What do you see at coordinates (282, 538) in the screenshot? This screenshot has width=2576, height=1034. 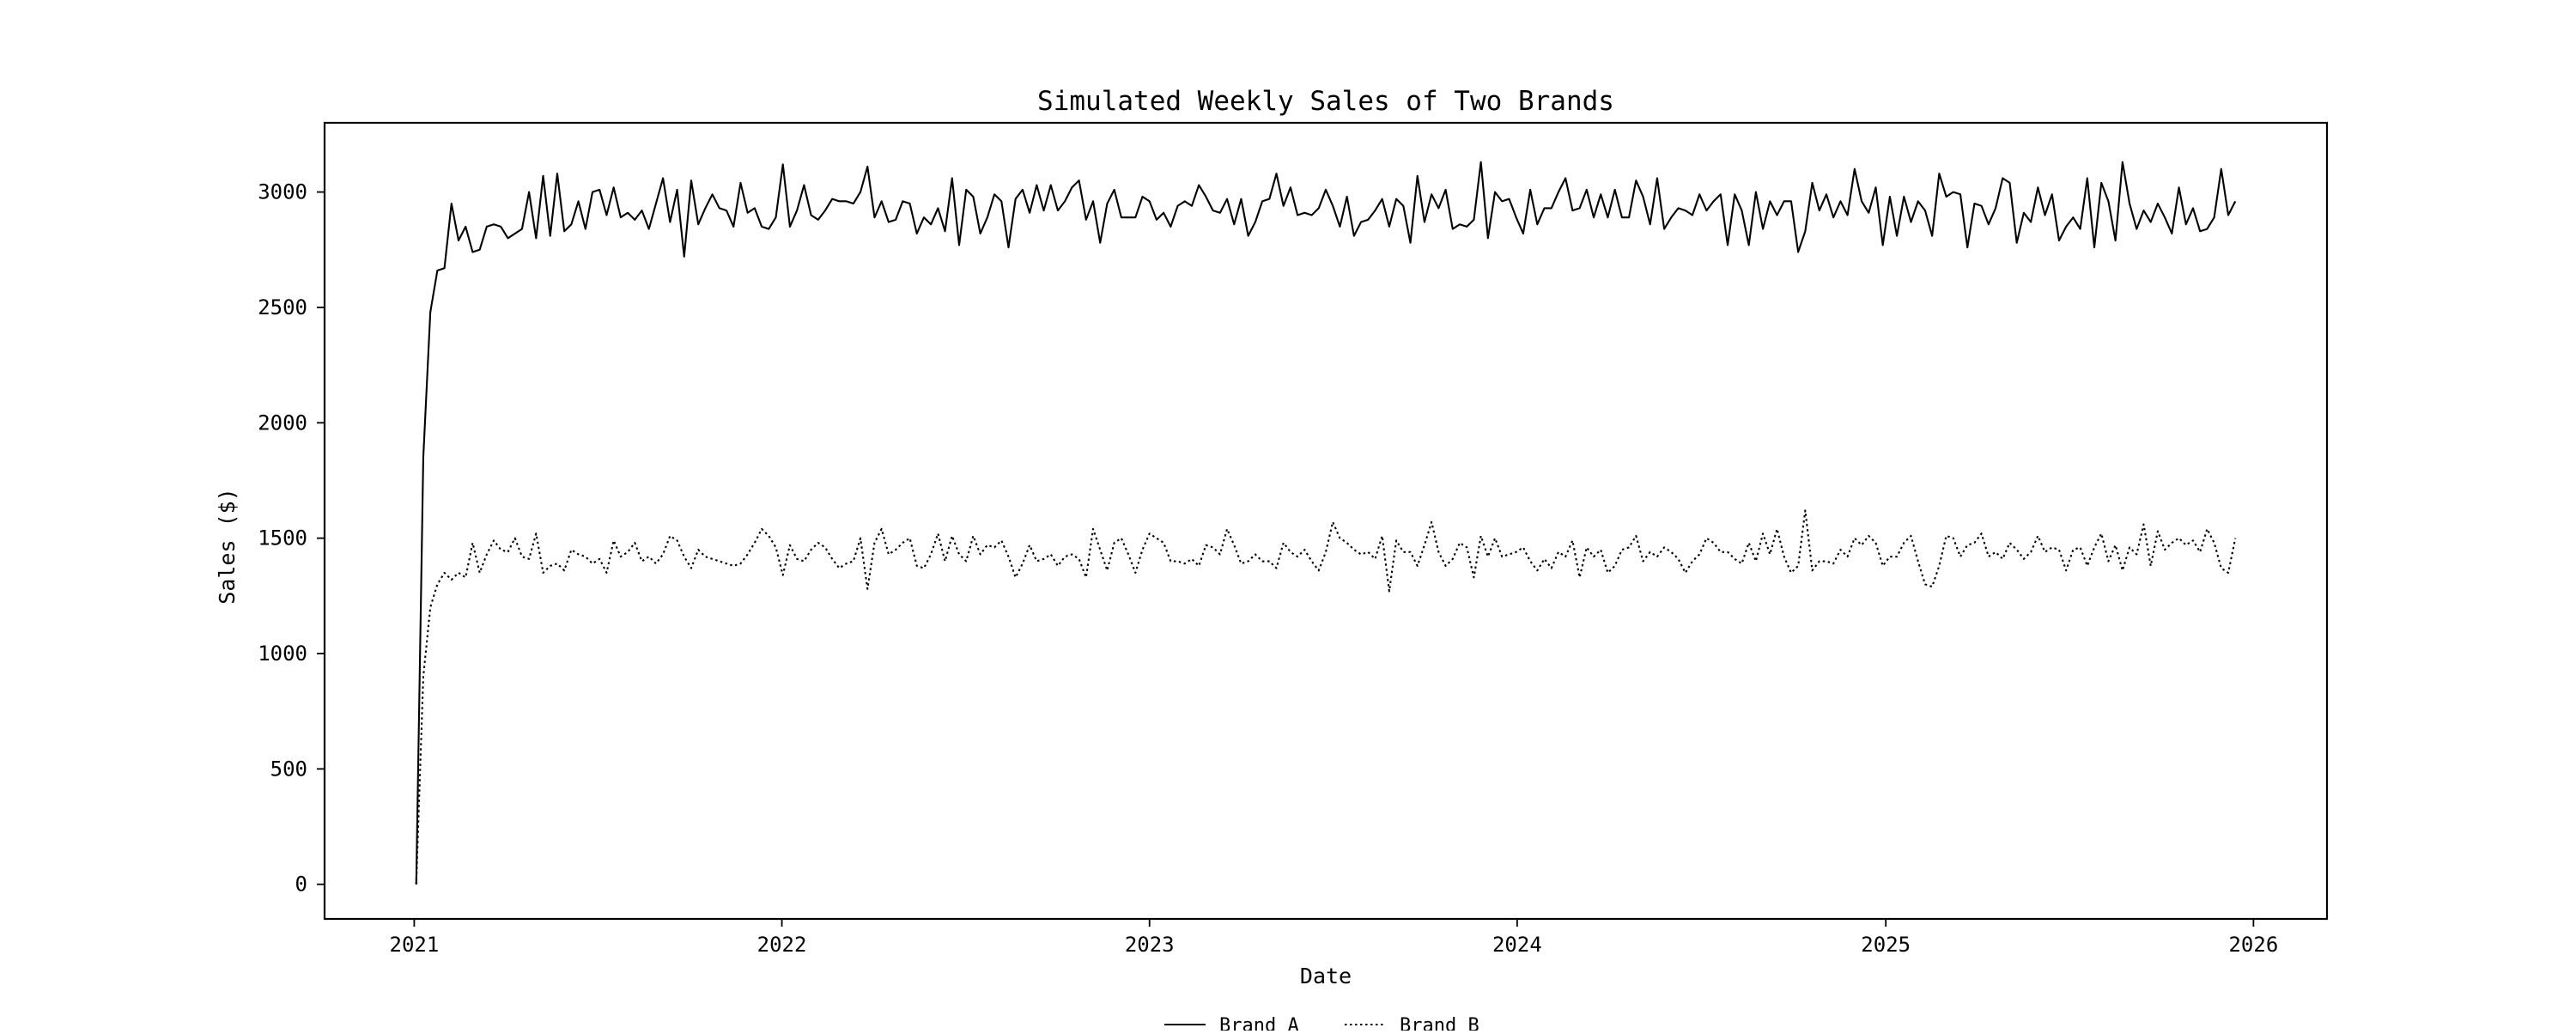 I see `y-tick-label: 1500` at bounding box center [282, 538].